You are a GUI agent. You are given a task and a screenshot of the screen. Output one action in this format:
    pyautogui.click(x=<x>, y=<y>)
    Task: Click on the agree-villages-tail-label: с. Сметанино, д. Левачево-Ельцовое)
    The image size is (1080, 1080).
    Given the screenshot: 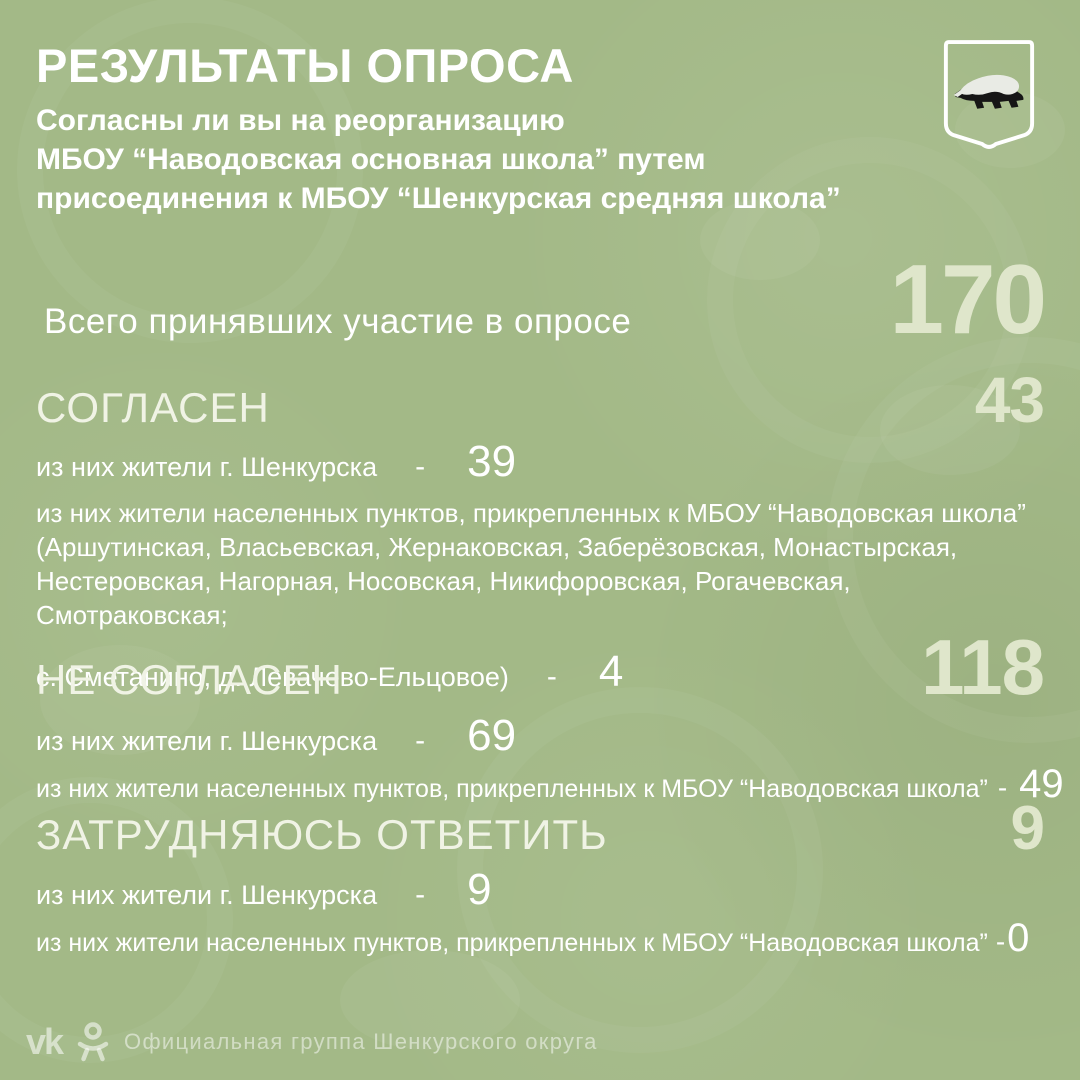 What is the action you would take?
    pyautogui.click(x=272, y=677)
    